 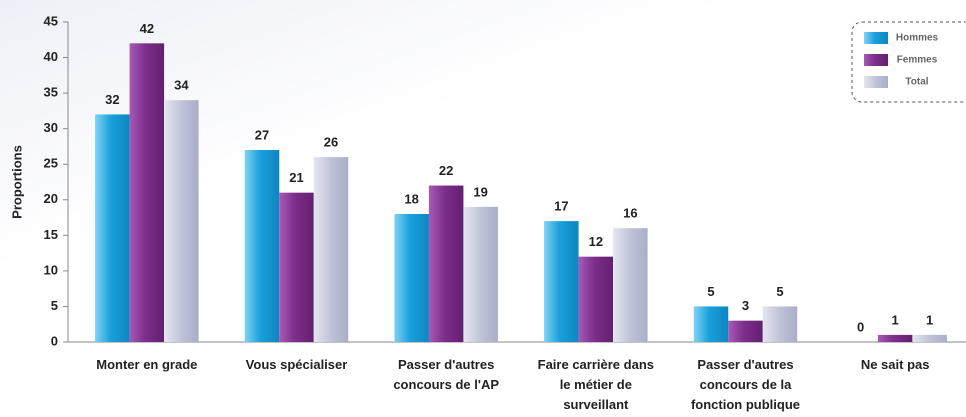 I want to click on value-label: 0, so click(x=860, y=326).